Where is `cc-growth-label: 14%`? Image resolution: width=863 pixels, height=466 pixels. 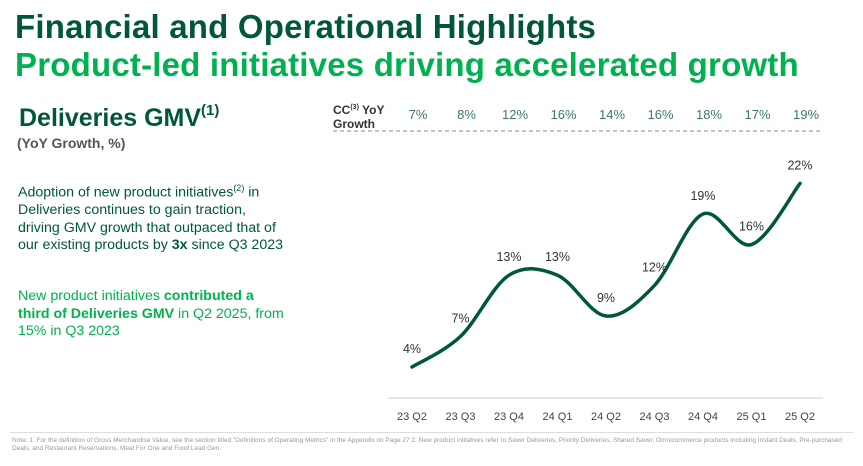 cc-growth-label: 14% is located at coordinates (612, 114).